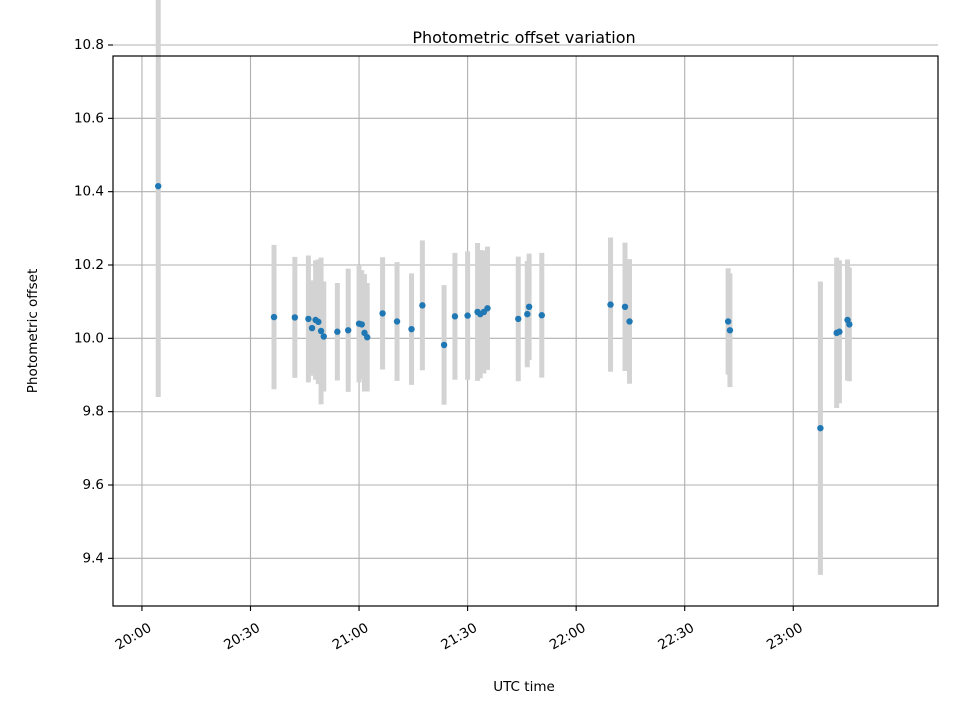 Image resolution: width=960 pixels, height=720 pixels. I want to click on x-tick-label: 21:00, so click(351, 636).